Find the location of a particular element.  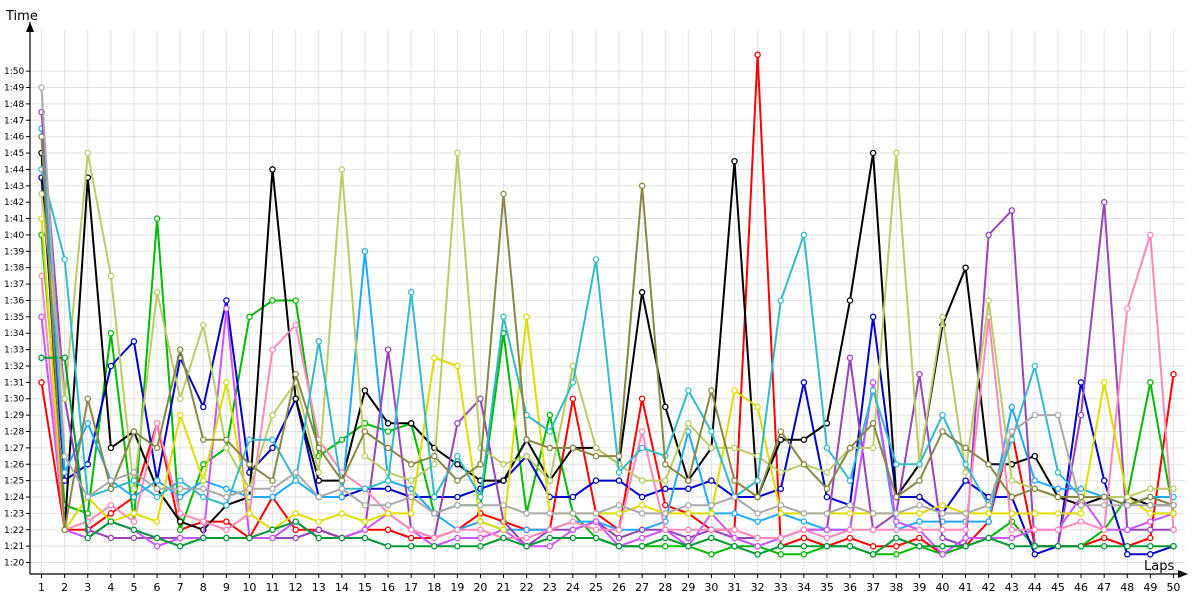

y-tick-label: 1:29 is located at coordinates (14, 416).